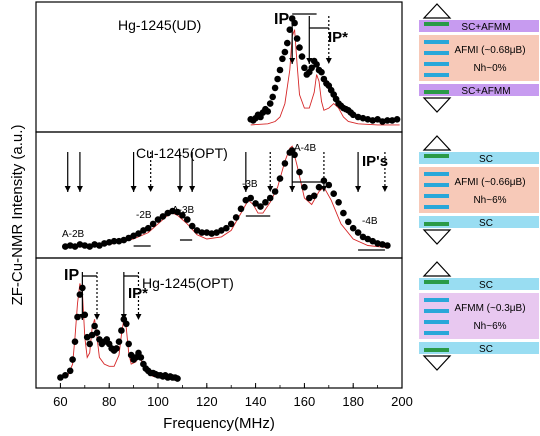  I want to click on layer-diagram: SC+AFMM AFMI (~0.68μB) Nh~0% SC+AFMM, so click(479, 58).